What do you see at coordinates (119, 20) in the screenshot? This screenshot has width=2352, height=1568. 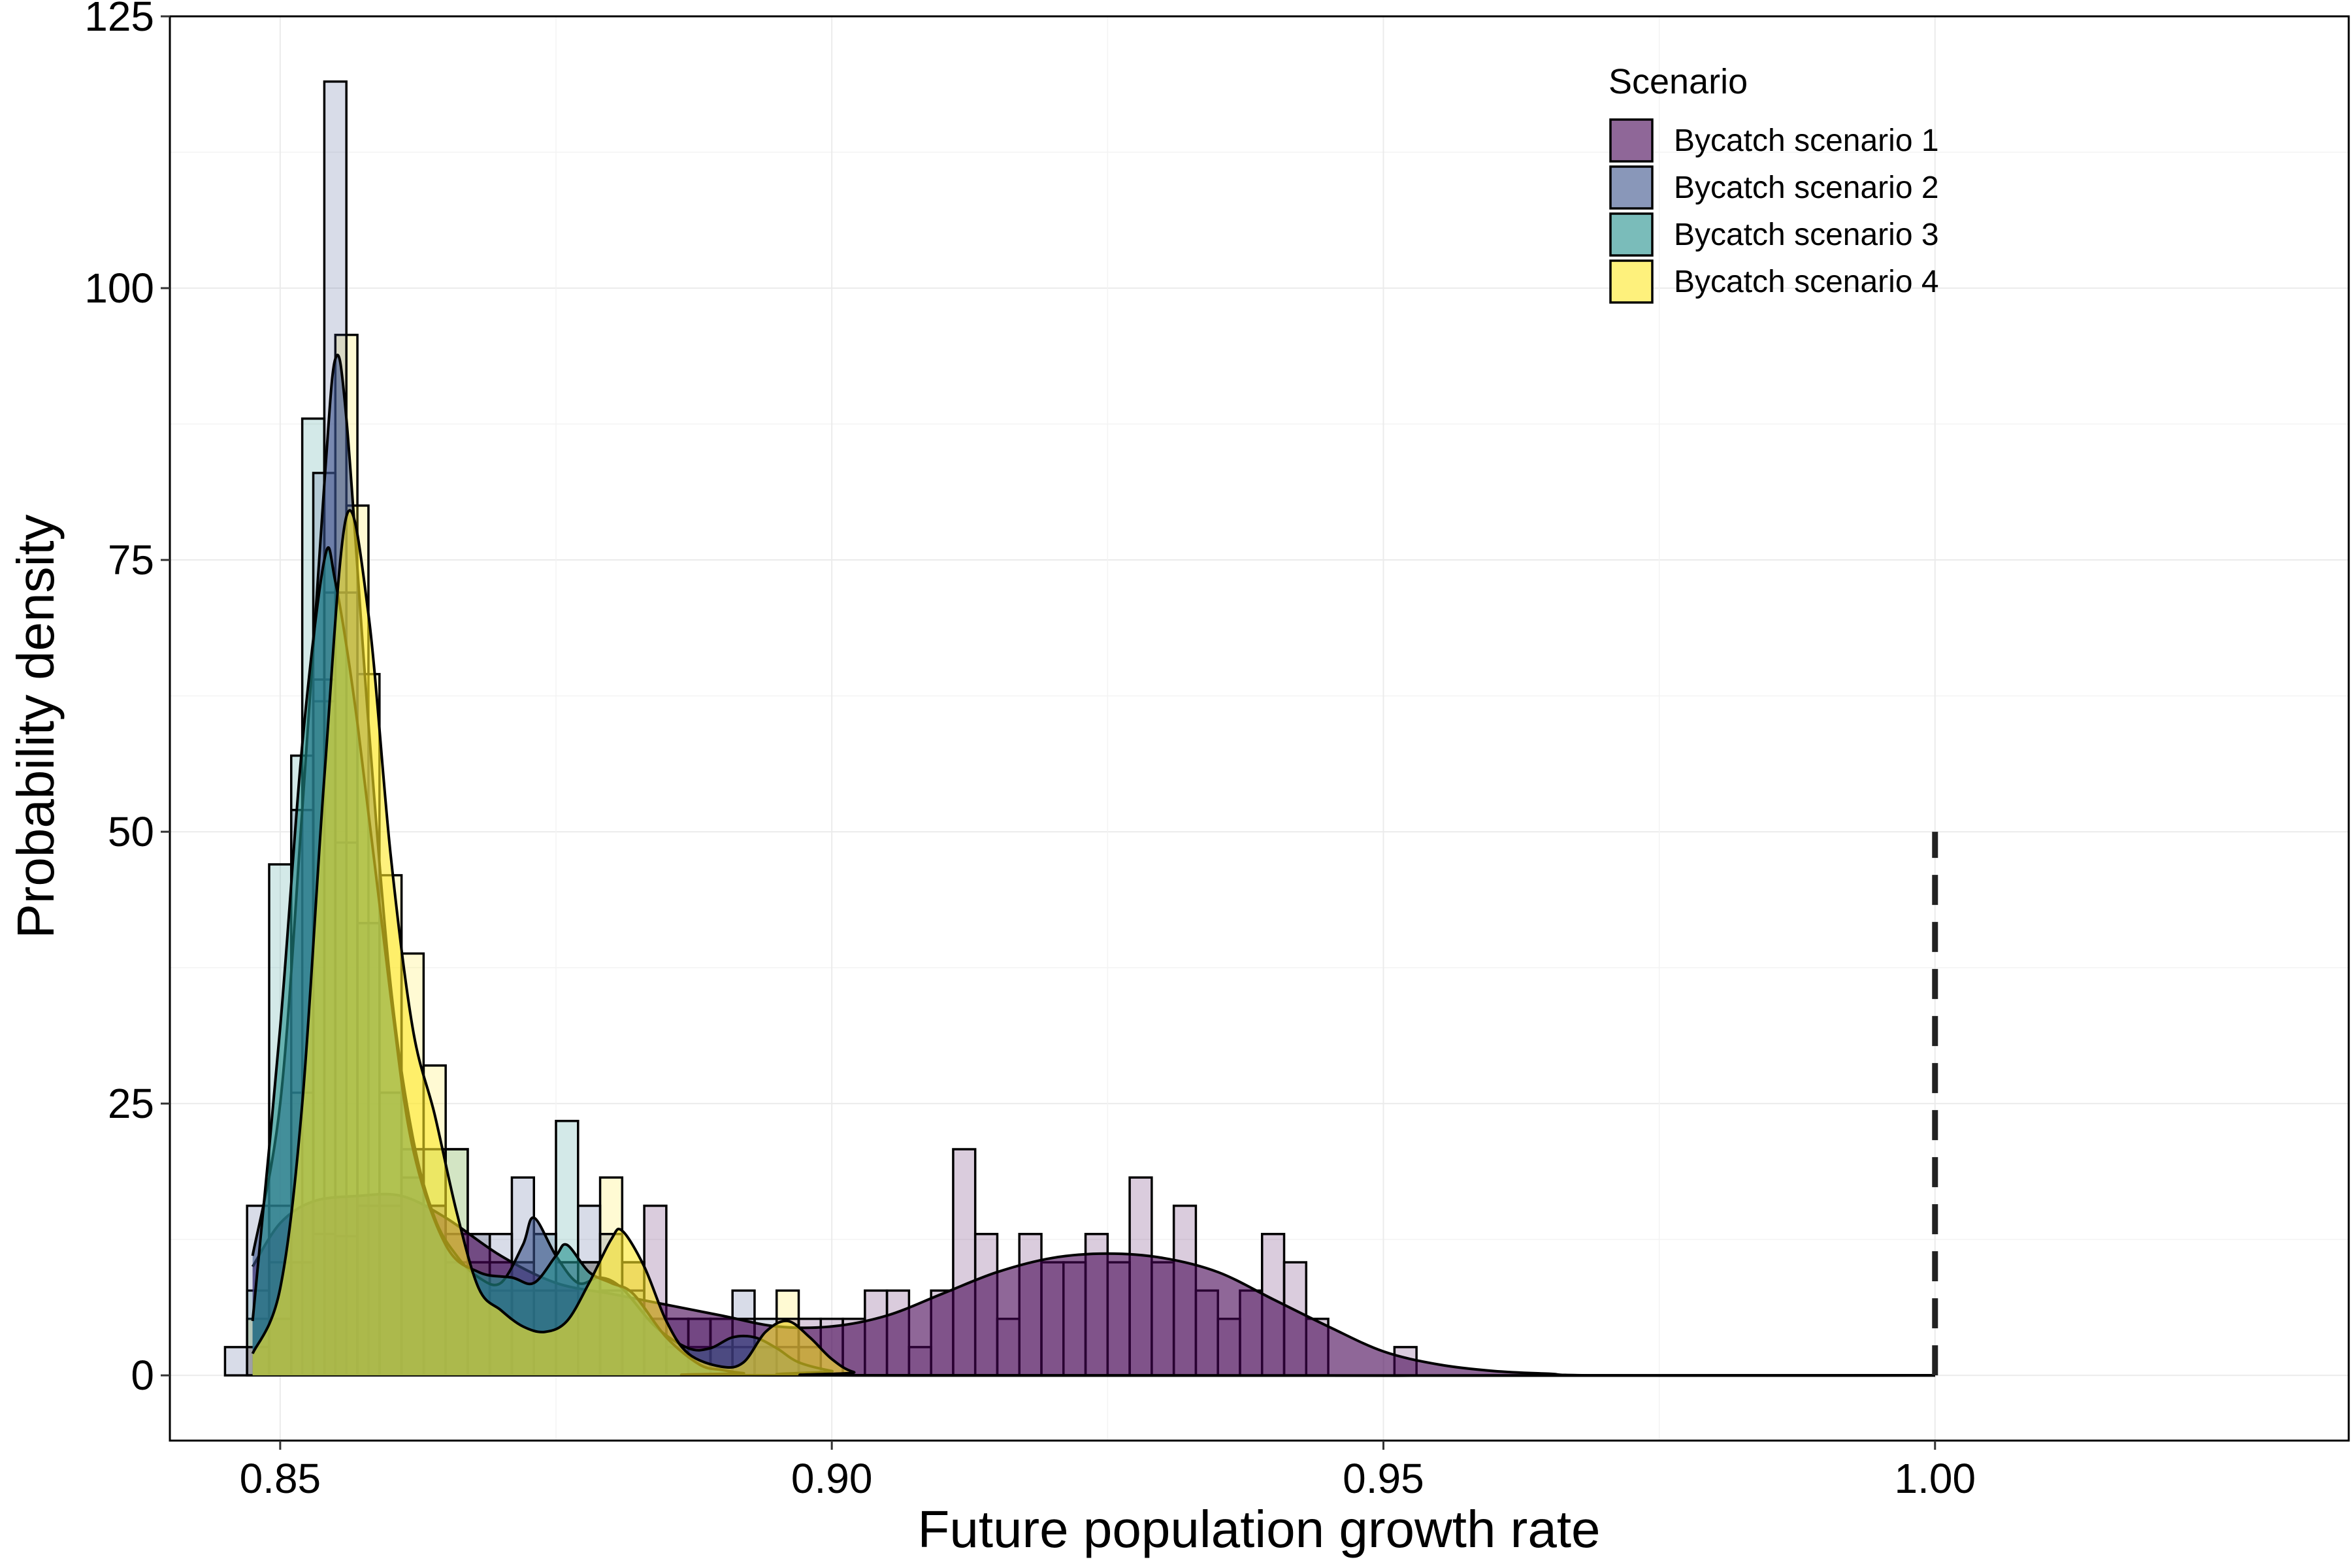 I see `y-tick-label: 125` at bounding box center [119, 20].